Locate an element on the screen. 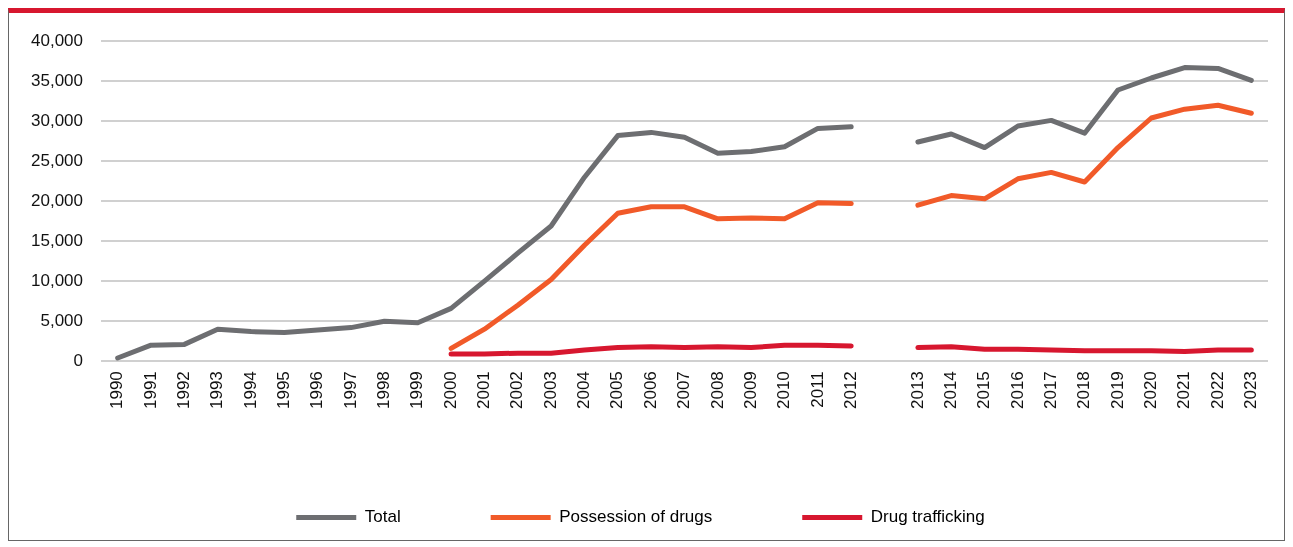 This screenshot has width=1293, height=547. x-tick-label: 2008 is located at coordinates (717, 390).